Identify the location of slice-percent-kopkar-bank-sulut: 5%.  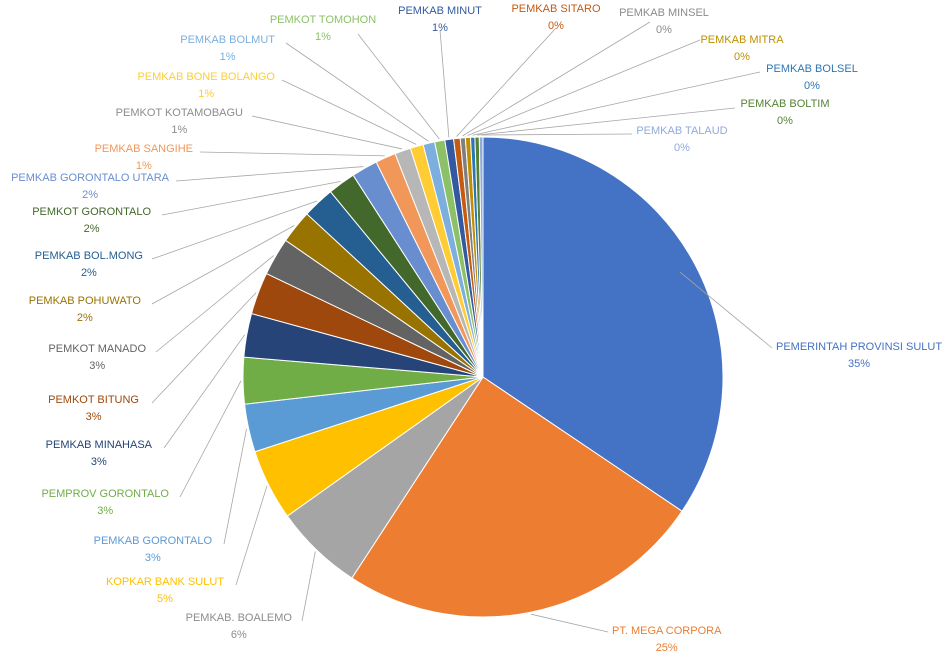
(165, 599).